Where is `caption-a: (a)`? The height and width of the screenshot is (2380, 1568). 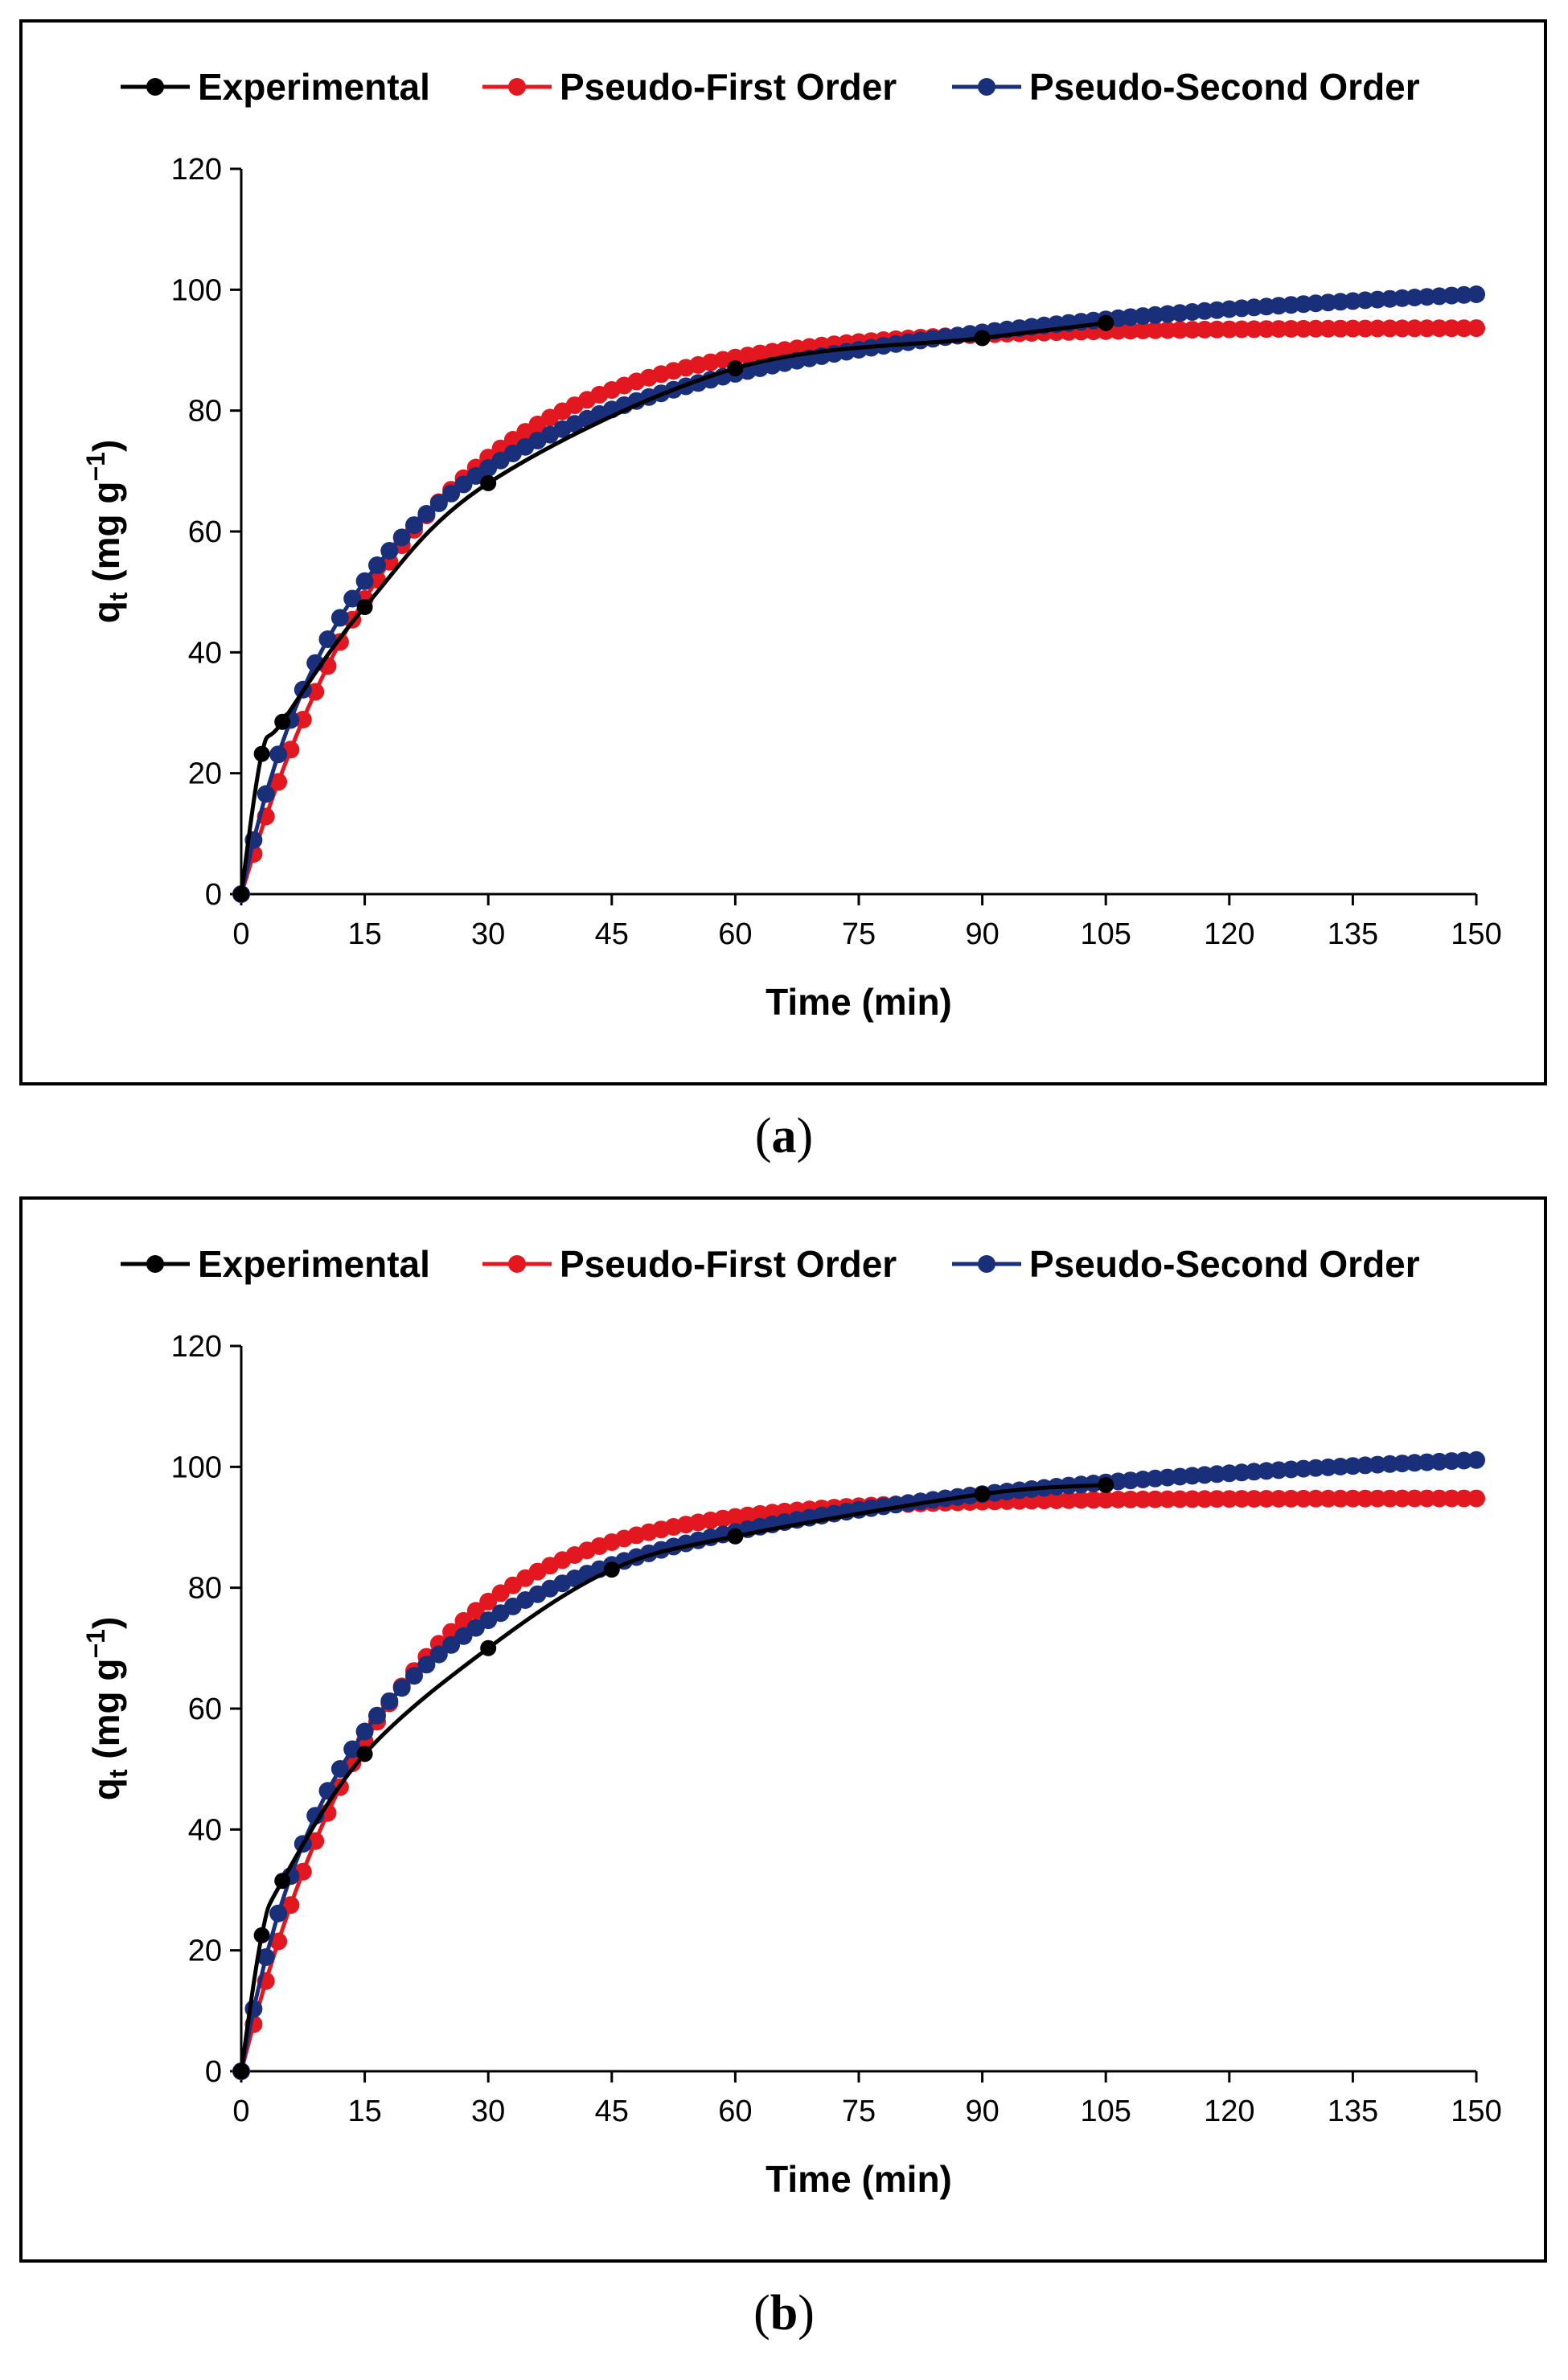
caption-a: (a) is located at coordinates (784, 1136).